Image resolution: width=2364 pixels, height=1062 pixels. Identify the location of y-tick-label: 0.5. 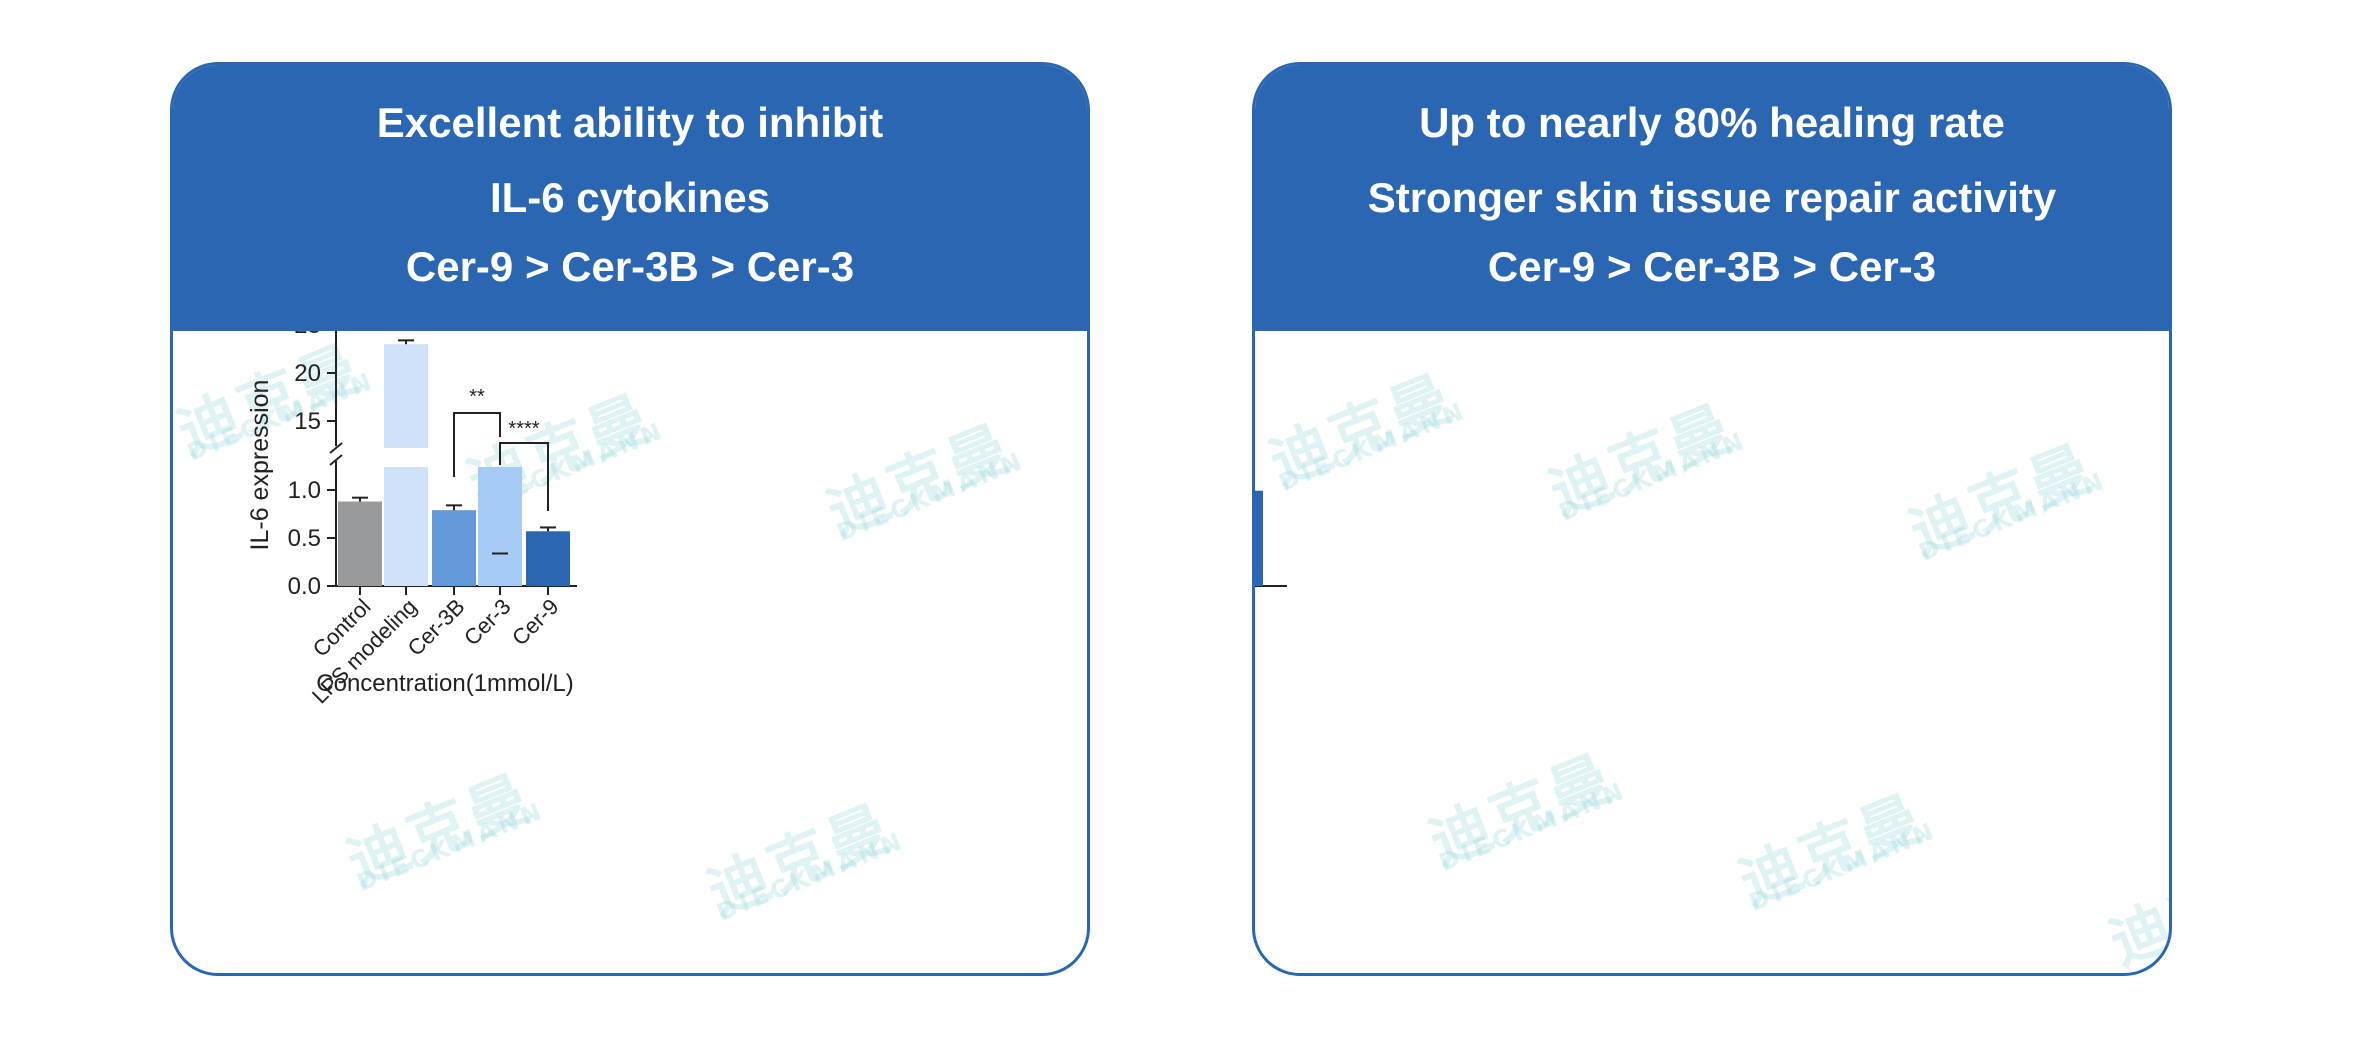
(304, 538).